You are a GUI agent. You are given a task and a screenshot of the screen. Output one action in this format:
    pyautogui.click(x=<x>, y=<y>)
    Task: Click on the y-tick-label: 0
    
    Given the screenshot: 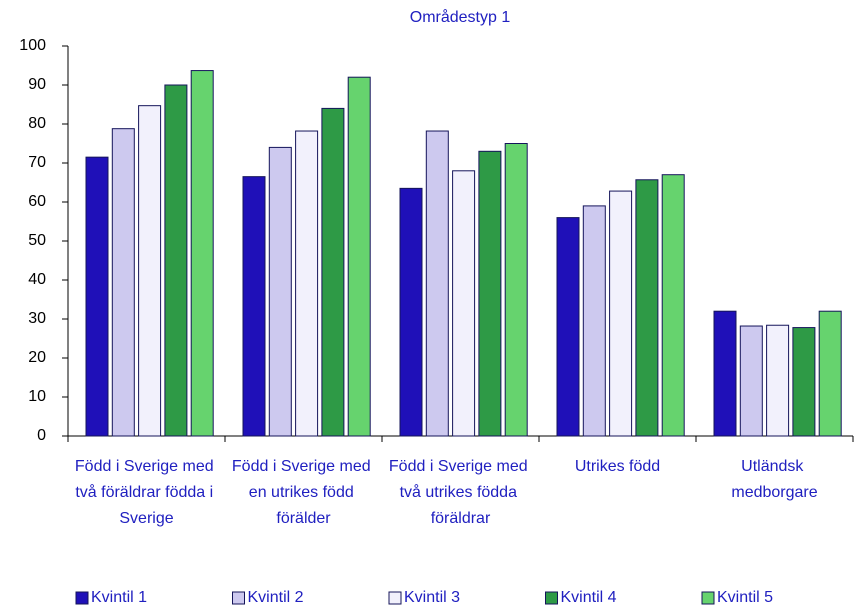 What is the action you would take?
    pyautogui.click(x=41, y=435)
    